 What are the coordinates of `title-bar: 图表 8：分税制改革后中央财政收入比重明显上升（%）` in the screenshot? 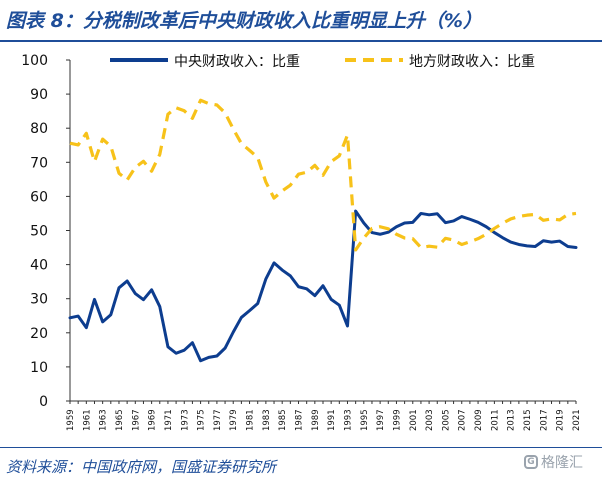 It's located at (301, 20).